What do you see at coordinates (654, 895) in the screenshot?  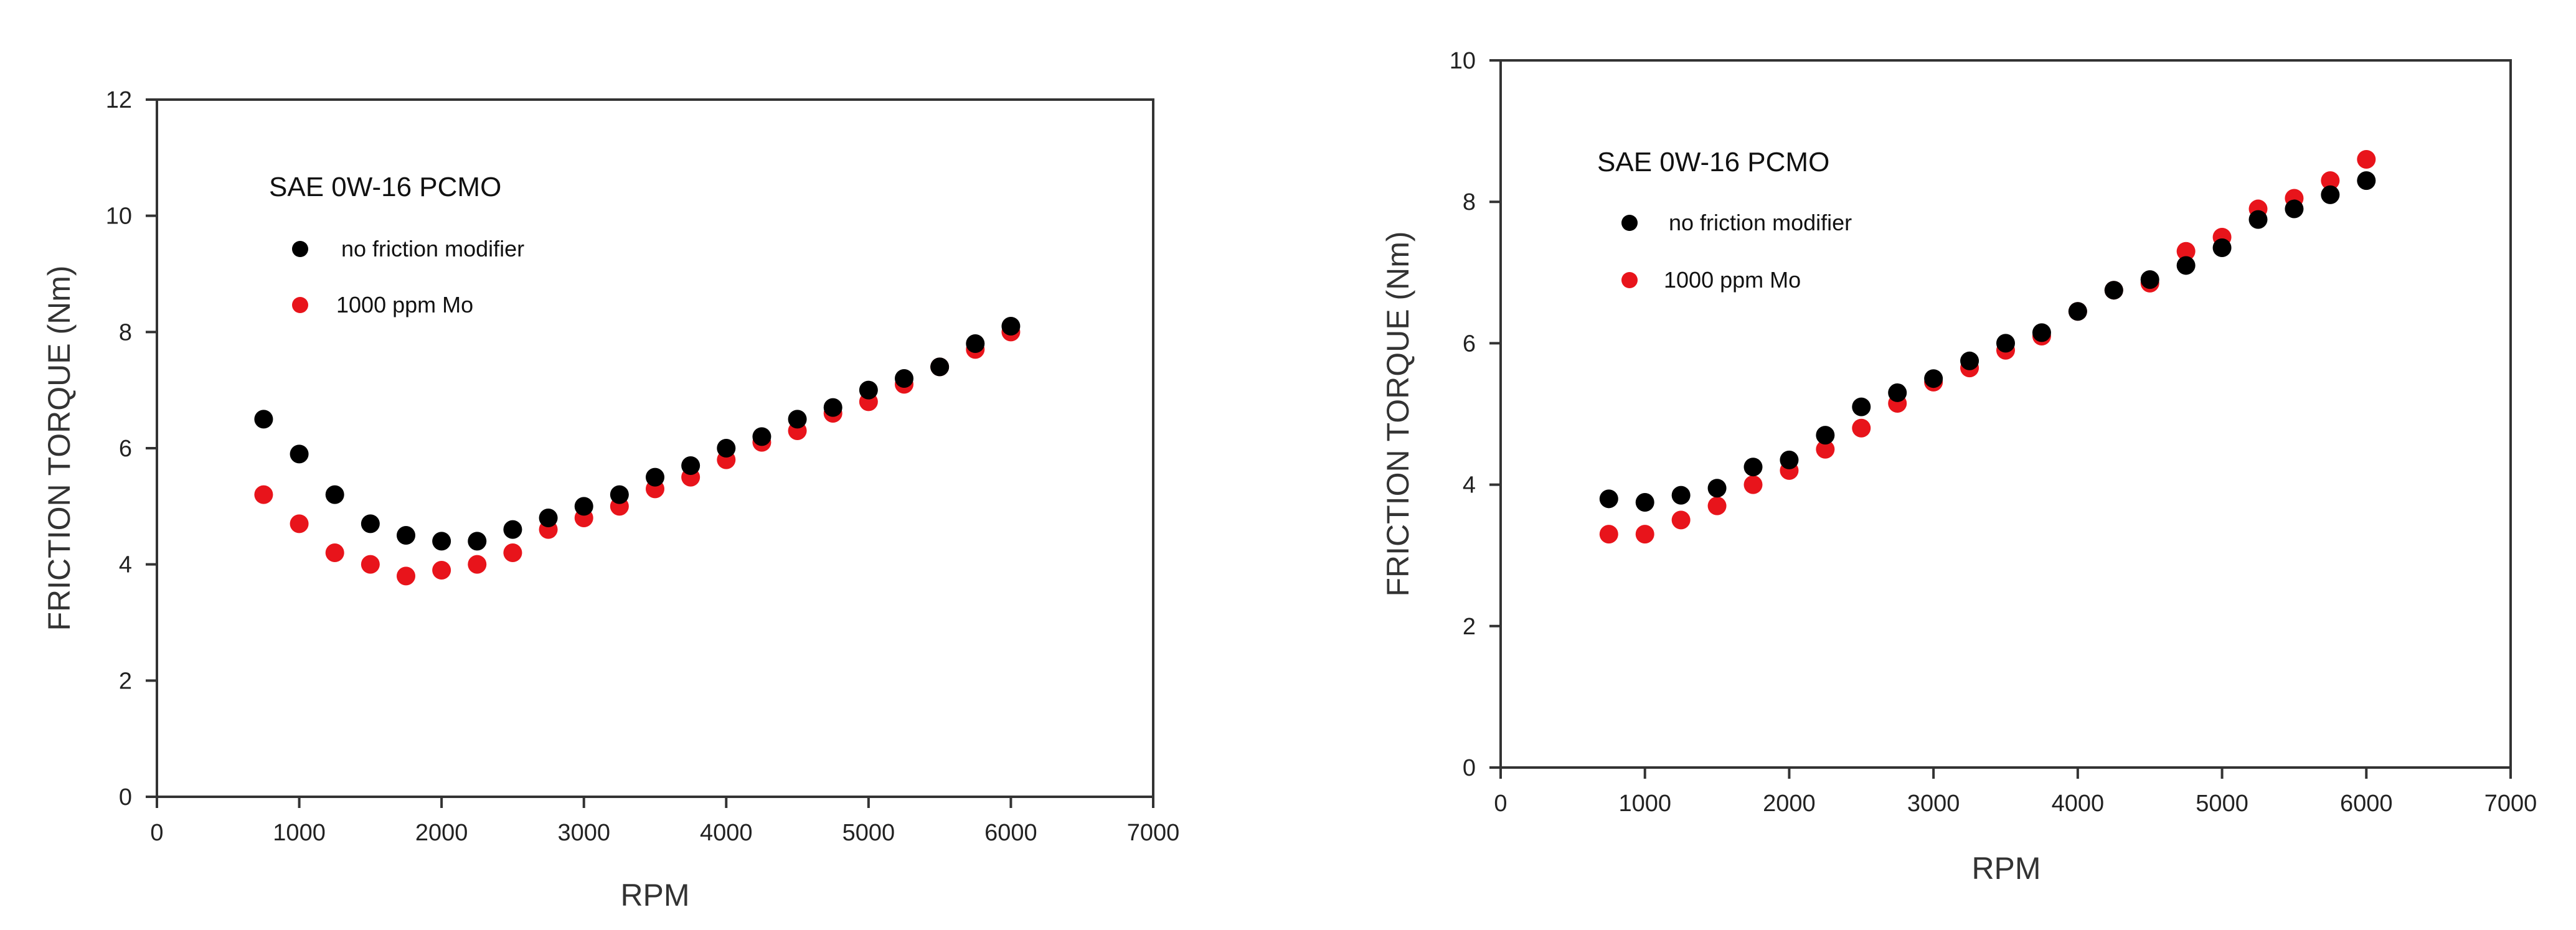 I see `left-x-axis-label: RPM` at bounding box center [654, 895].